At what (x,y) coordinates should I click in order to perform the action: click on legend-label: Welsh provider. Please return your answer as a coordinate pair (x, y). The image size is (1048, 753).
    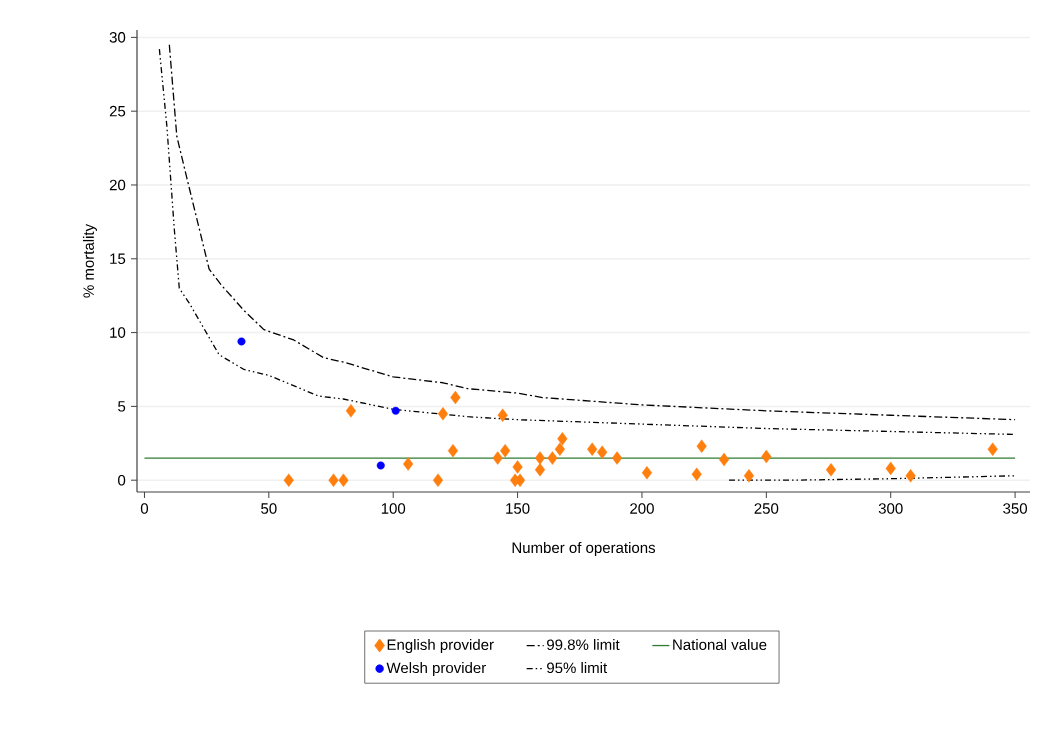
    Looking at the image, I should click on (436, 669).